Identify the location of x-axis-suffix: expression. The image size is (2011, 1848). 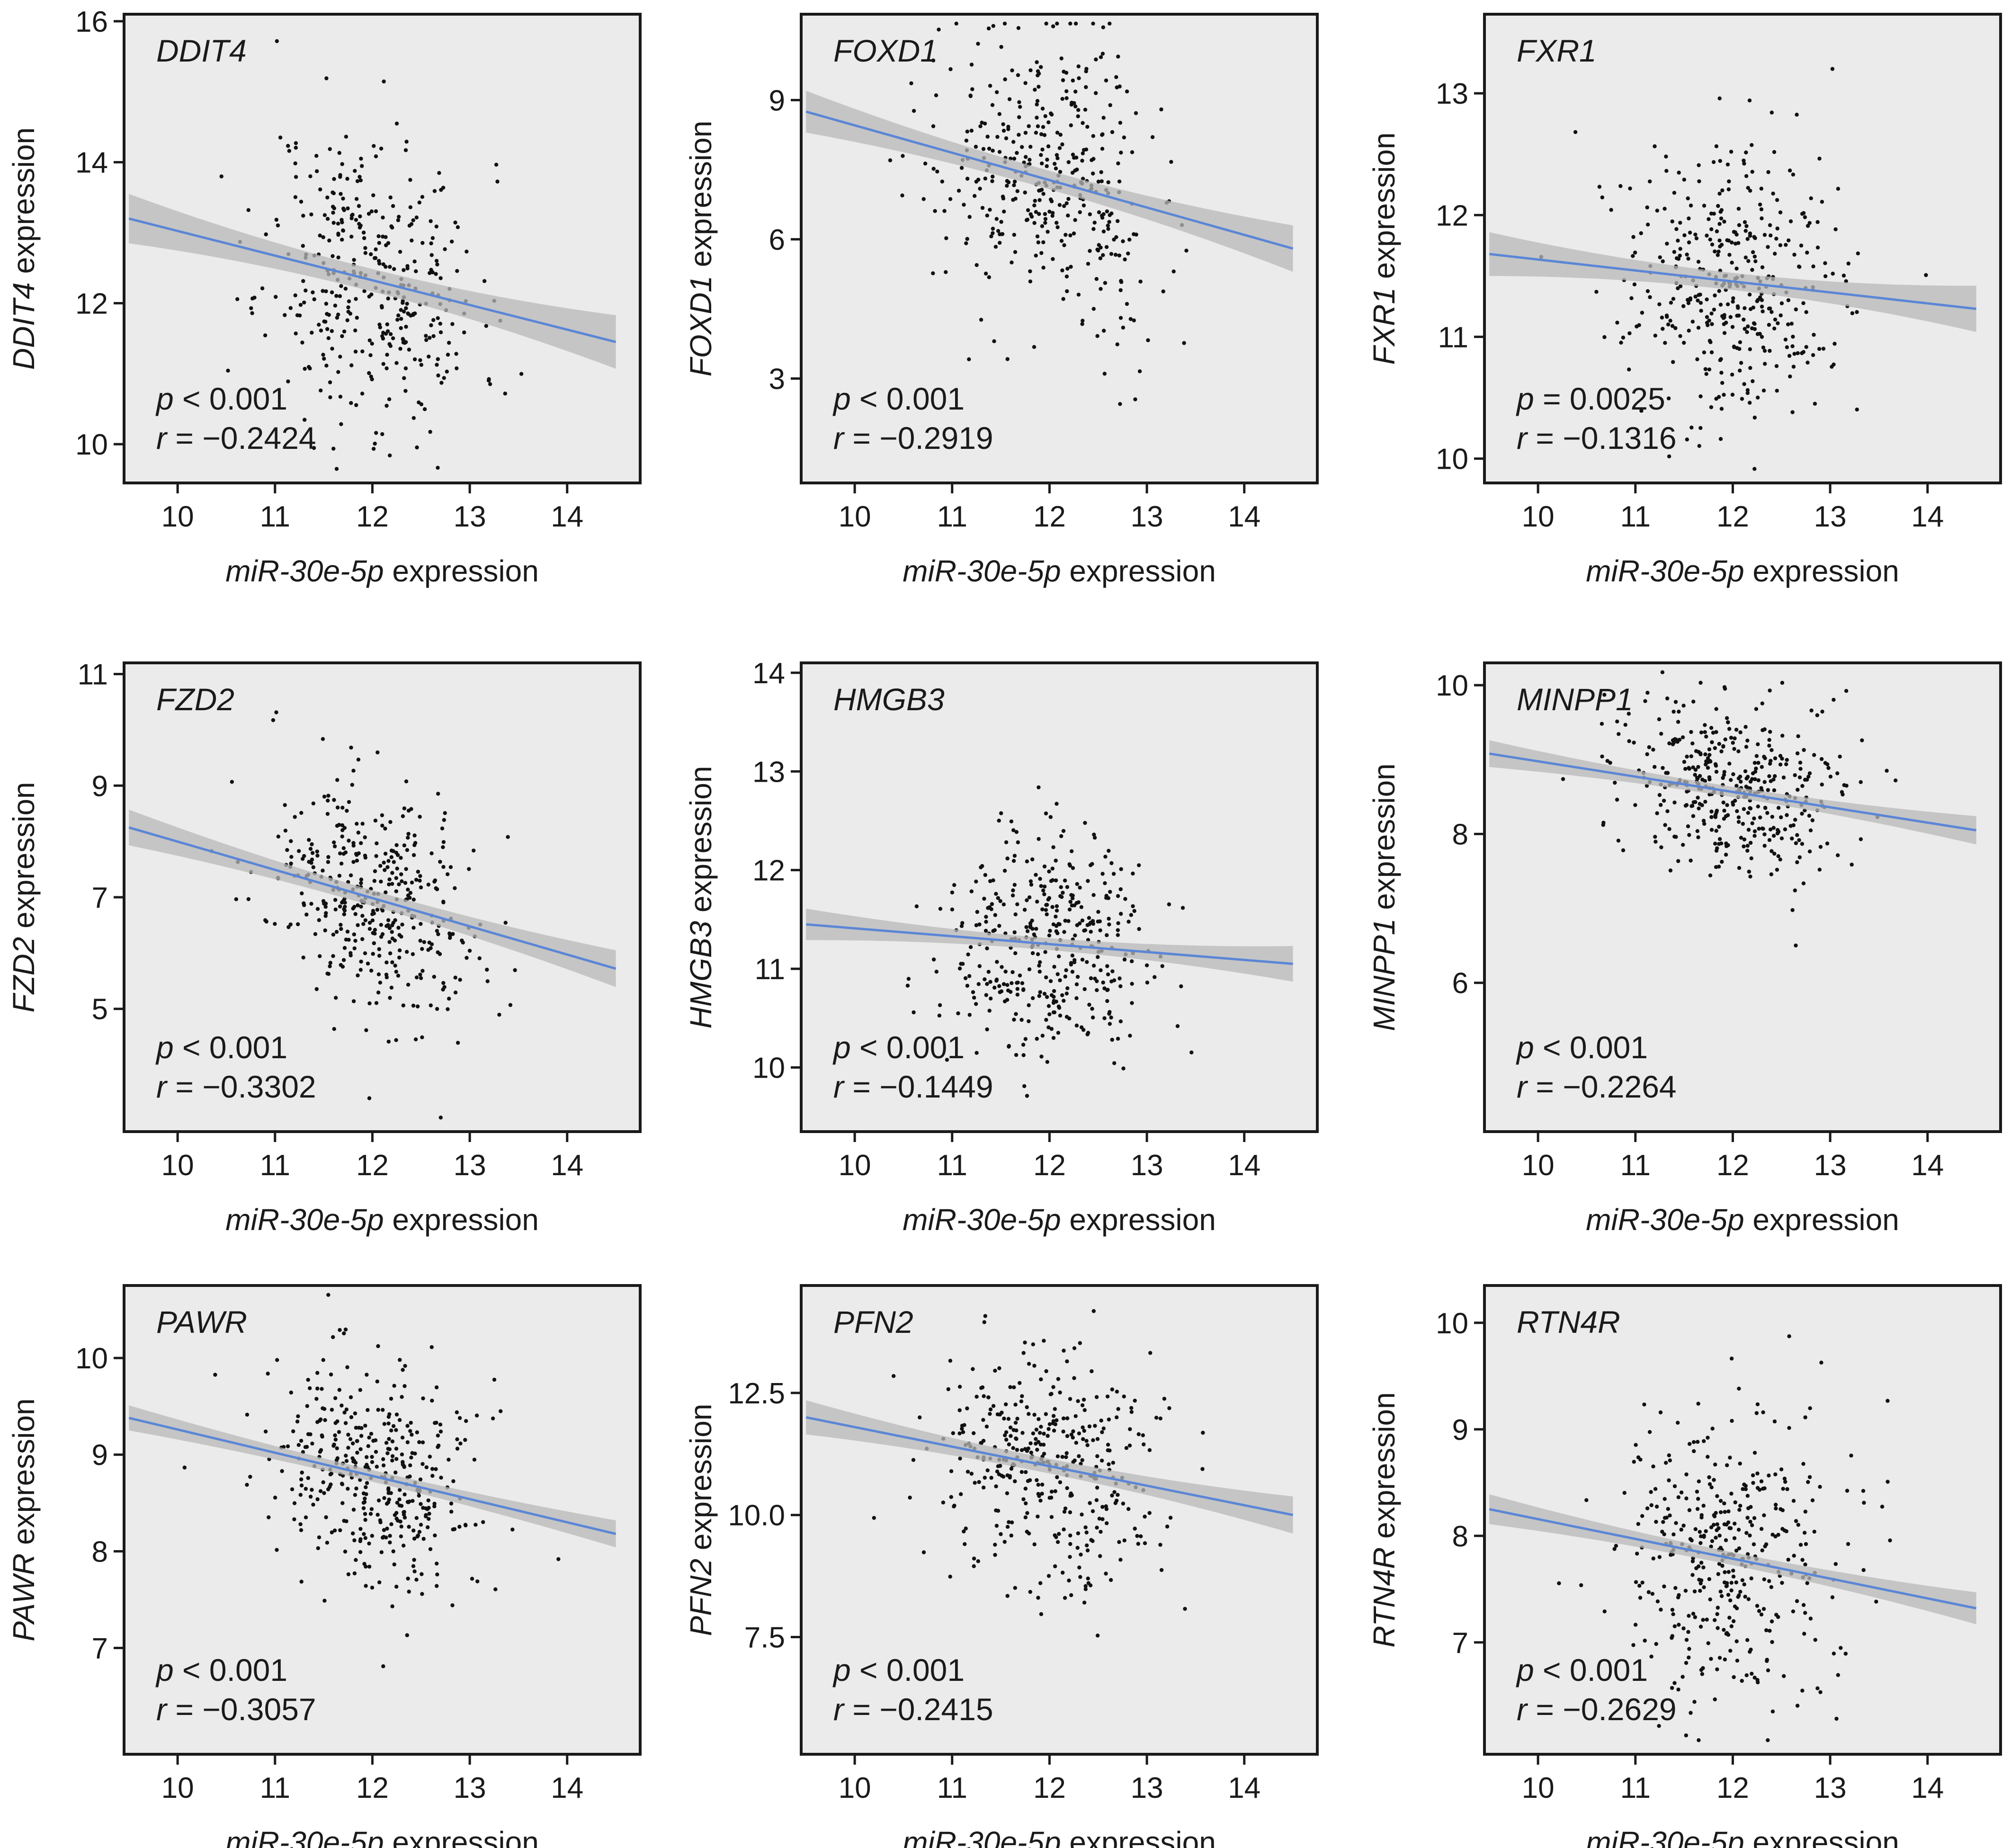
(1139, 1220).